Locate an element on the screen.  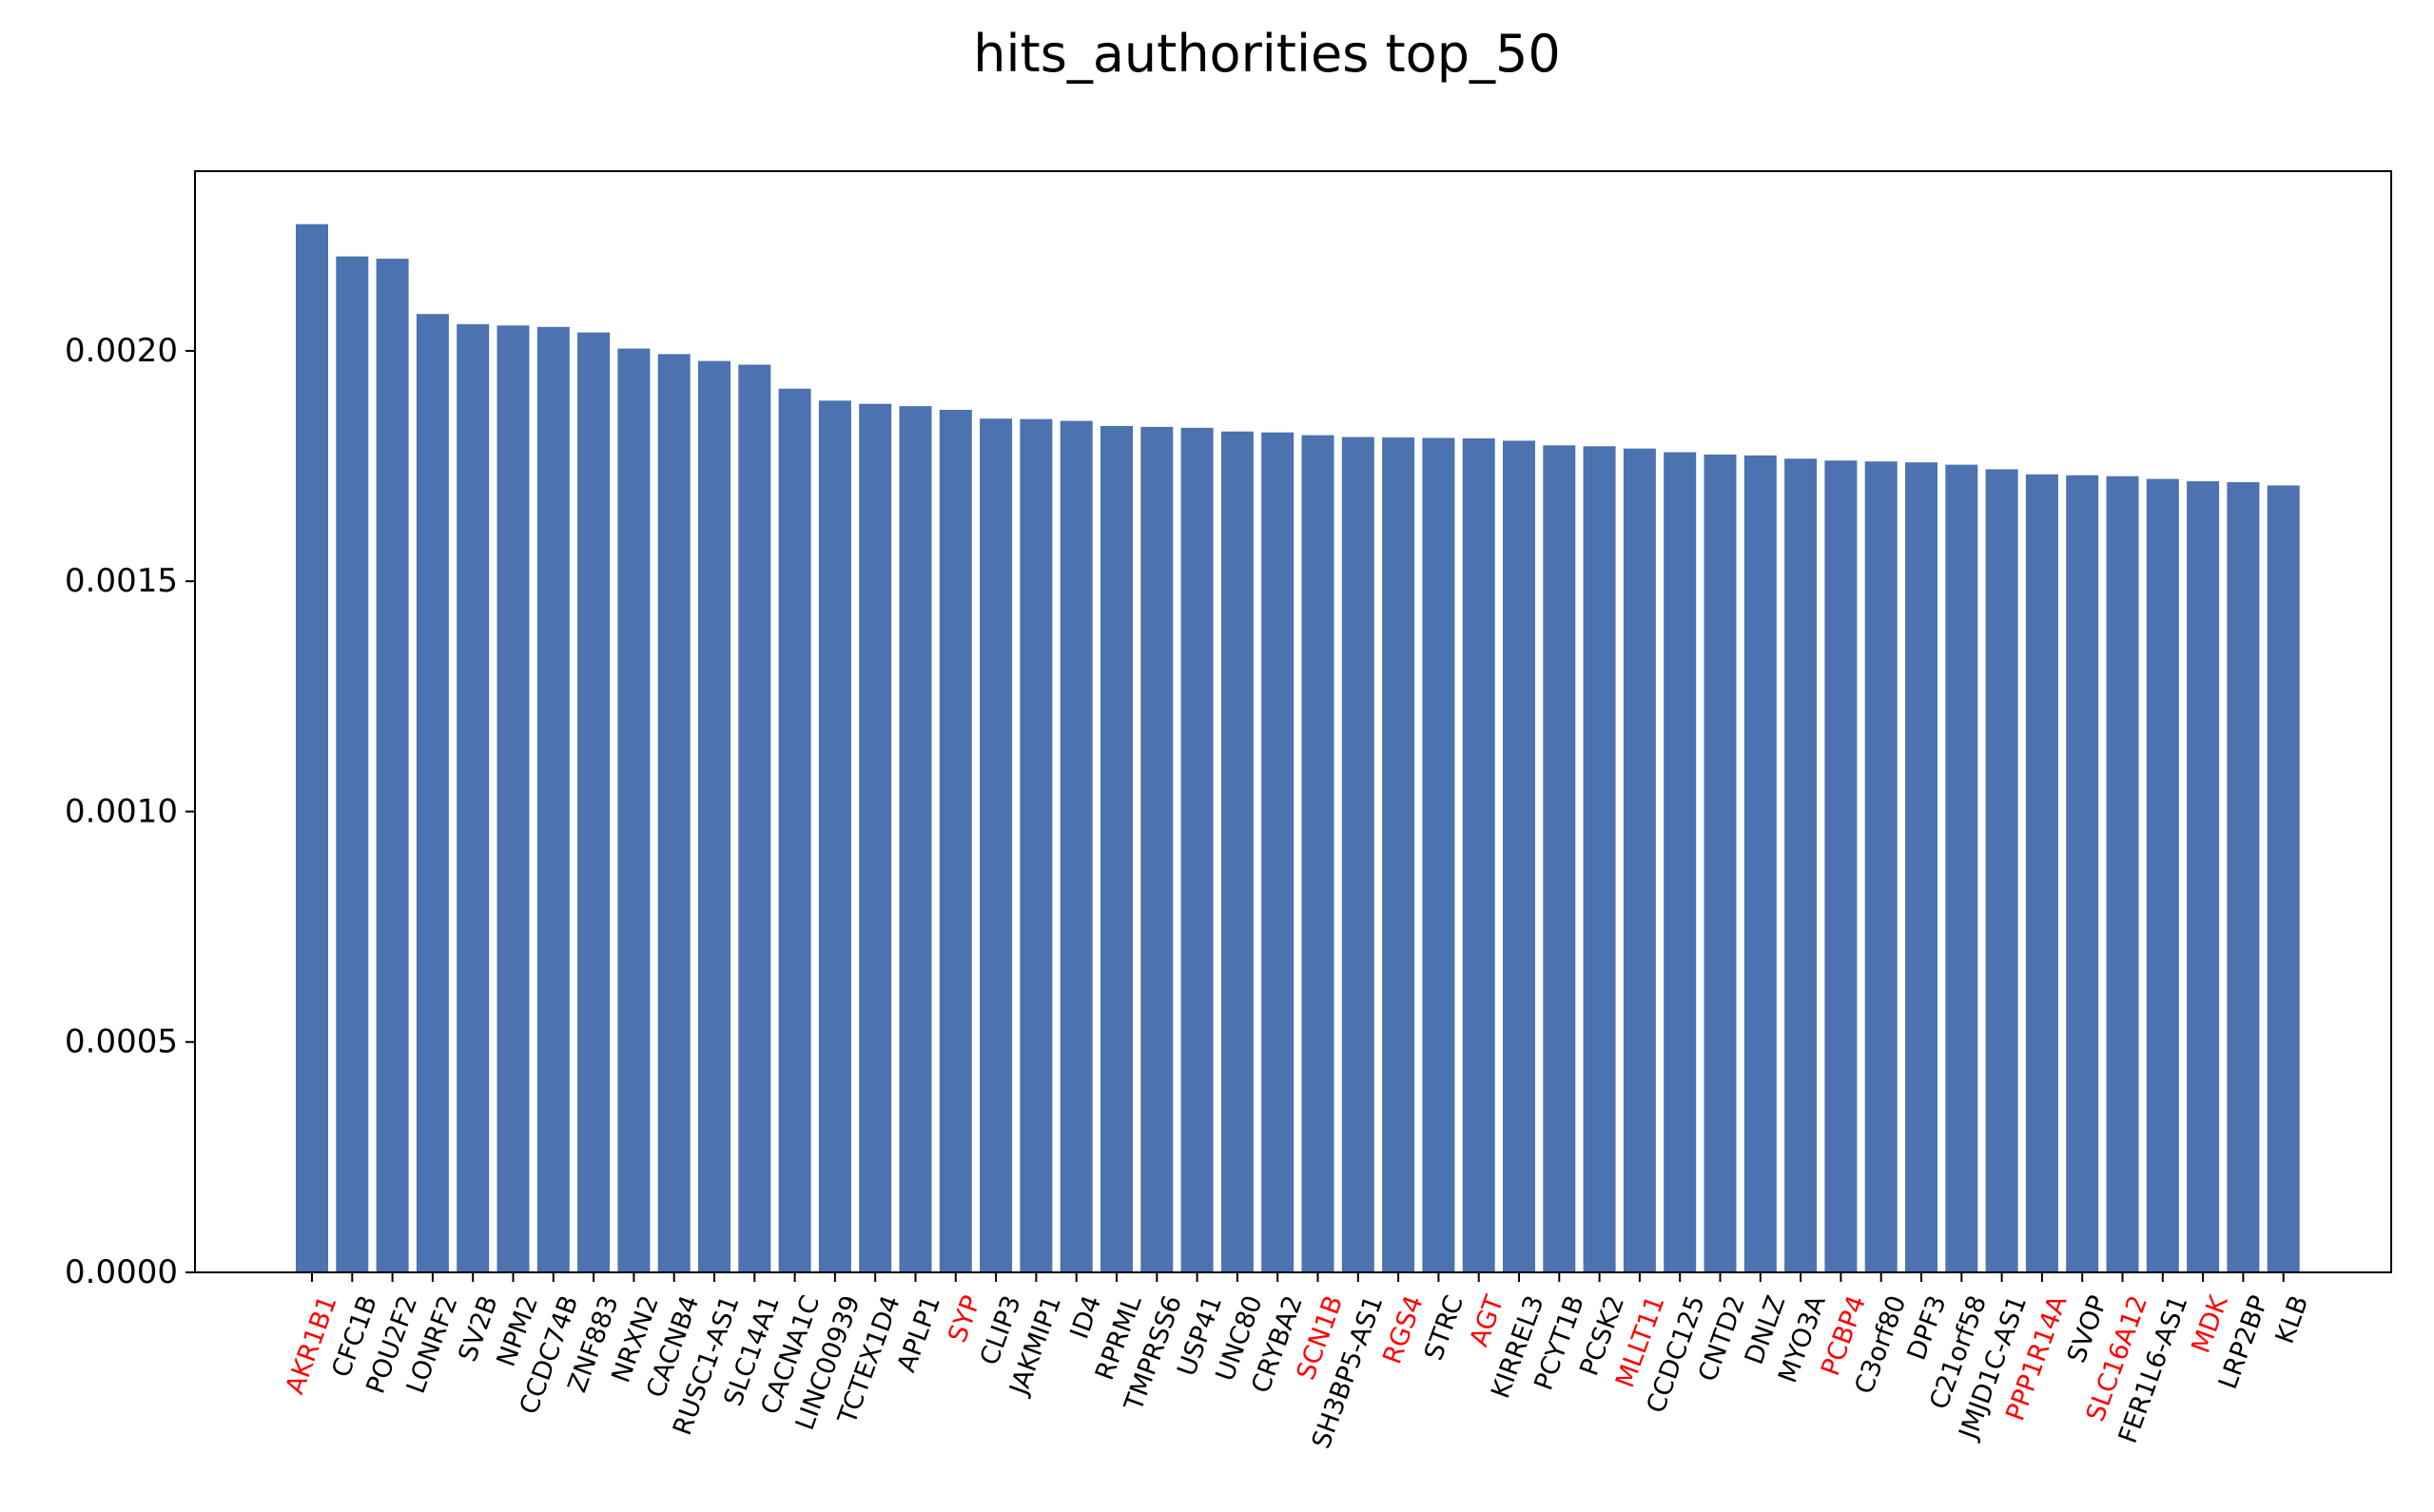
bar-lonrf2 is located at coordinates (432, 793).